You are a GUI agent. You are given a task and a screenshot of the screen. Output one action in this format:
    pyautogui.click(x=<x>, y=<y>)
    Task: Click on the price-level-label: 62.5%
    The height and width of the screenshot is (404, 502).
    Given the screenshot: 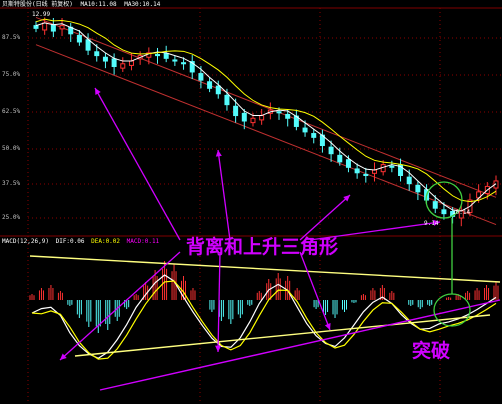 What is the action you would take?
    pyautogui.click(x=11, y=111)
    